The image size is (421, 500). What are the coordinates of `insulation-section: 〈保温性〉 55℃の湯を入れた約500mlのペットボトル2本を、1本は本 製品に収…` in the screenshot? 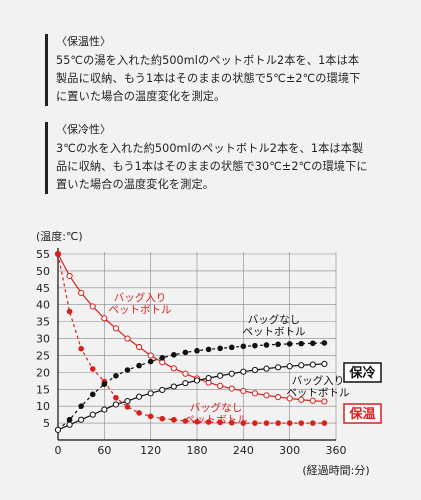 It's located at (233, 70).